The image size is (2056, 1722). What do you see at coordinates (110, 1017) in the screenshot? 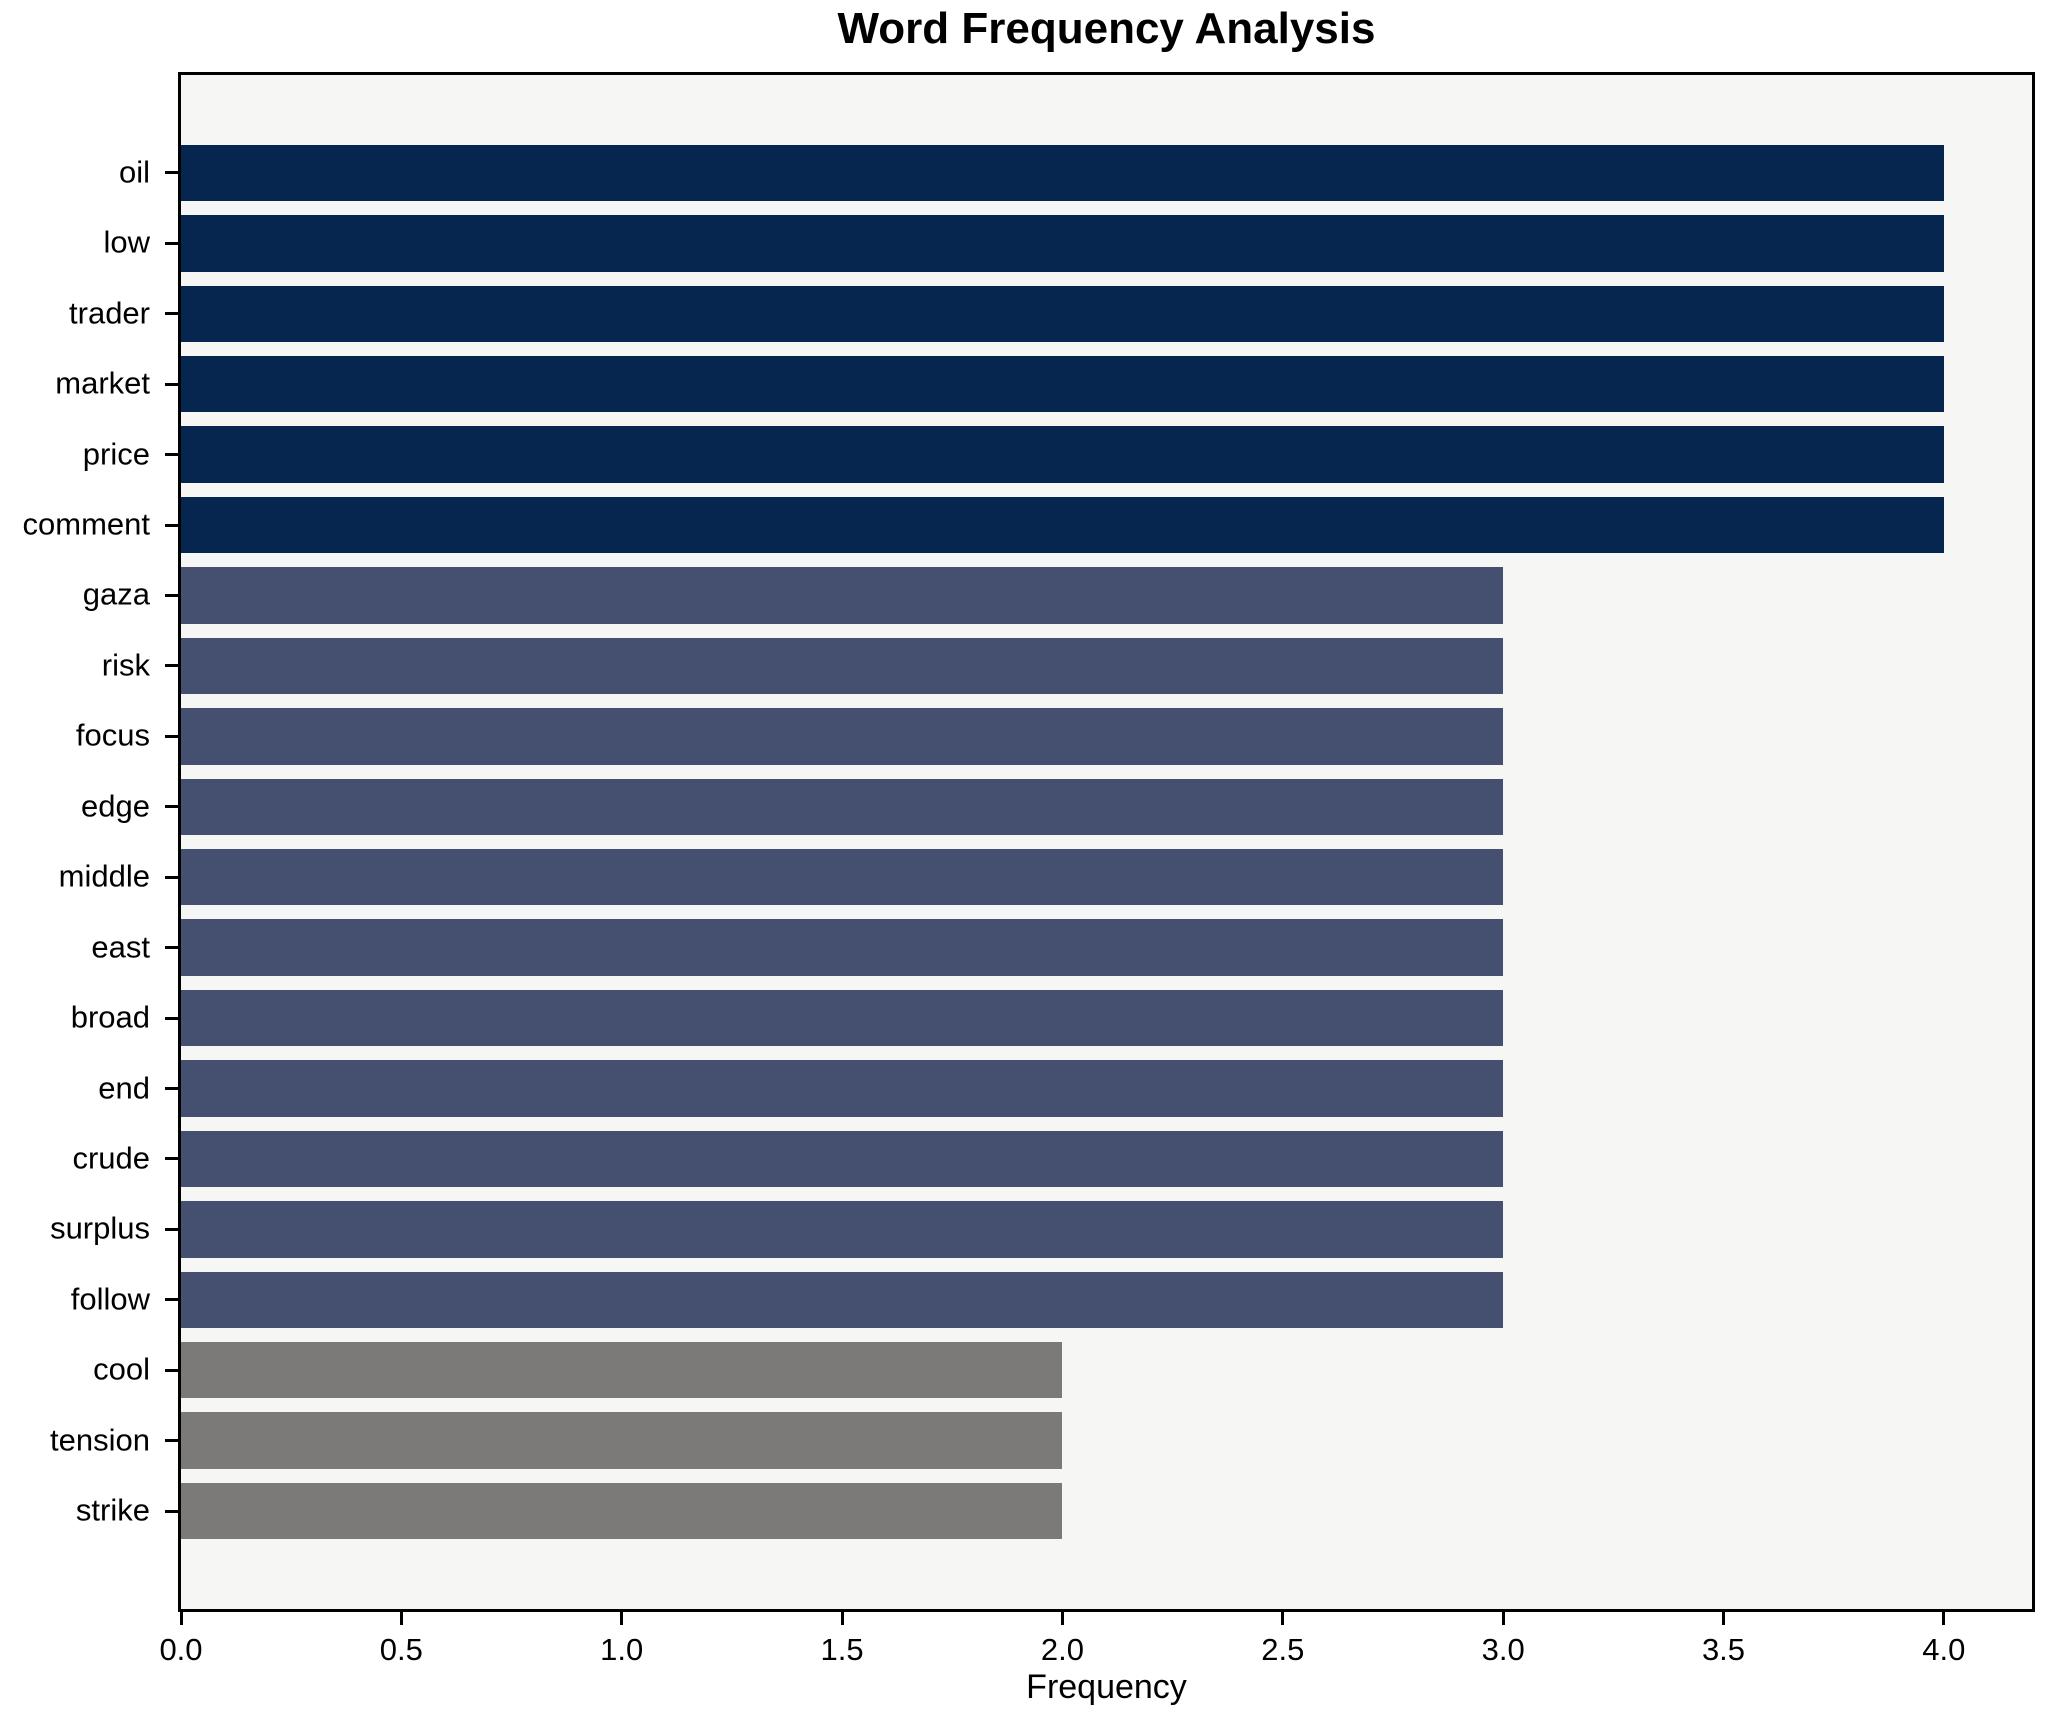
I see `ytick-label-broad: broad` at bounding box center [110, 1017].